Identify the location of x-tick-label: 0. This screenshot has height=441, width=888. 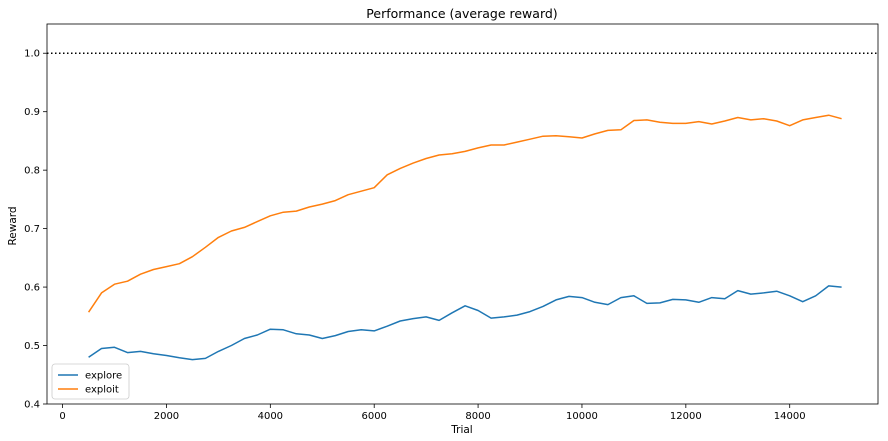
(62, 416).